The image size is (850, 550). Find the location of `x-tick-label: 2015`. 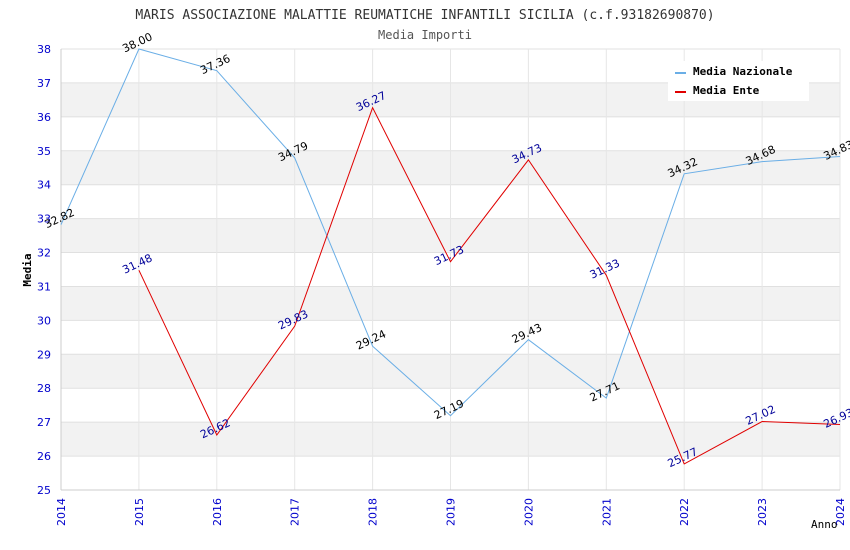

x-tick-label: 2015 is located at coordinates (139, 512).